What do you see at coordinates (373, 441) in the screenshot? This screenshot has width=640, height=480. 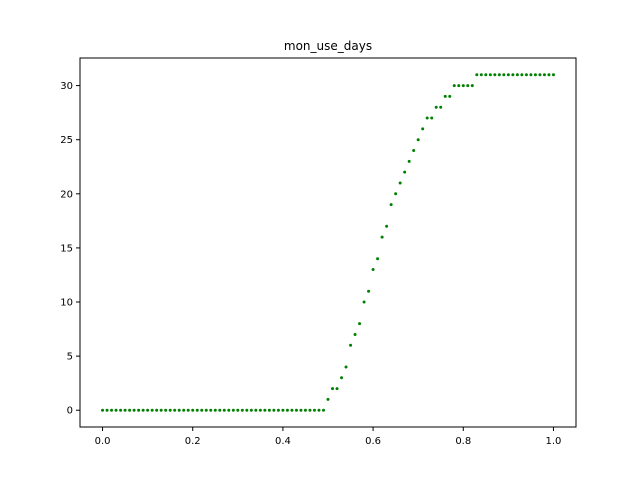 I see `x-tick-label: 0.6` at bounding box center [373, 441].